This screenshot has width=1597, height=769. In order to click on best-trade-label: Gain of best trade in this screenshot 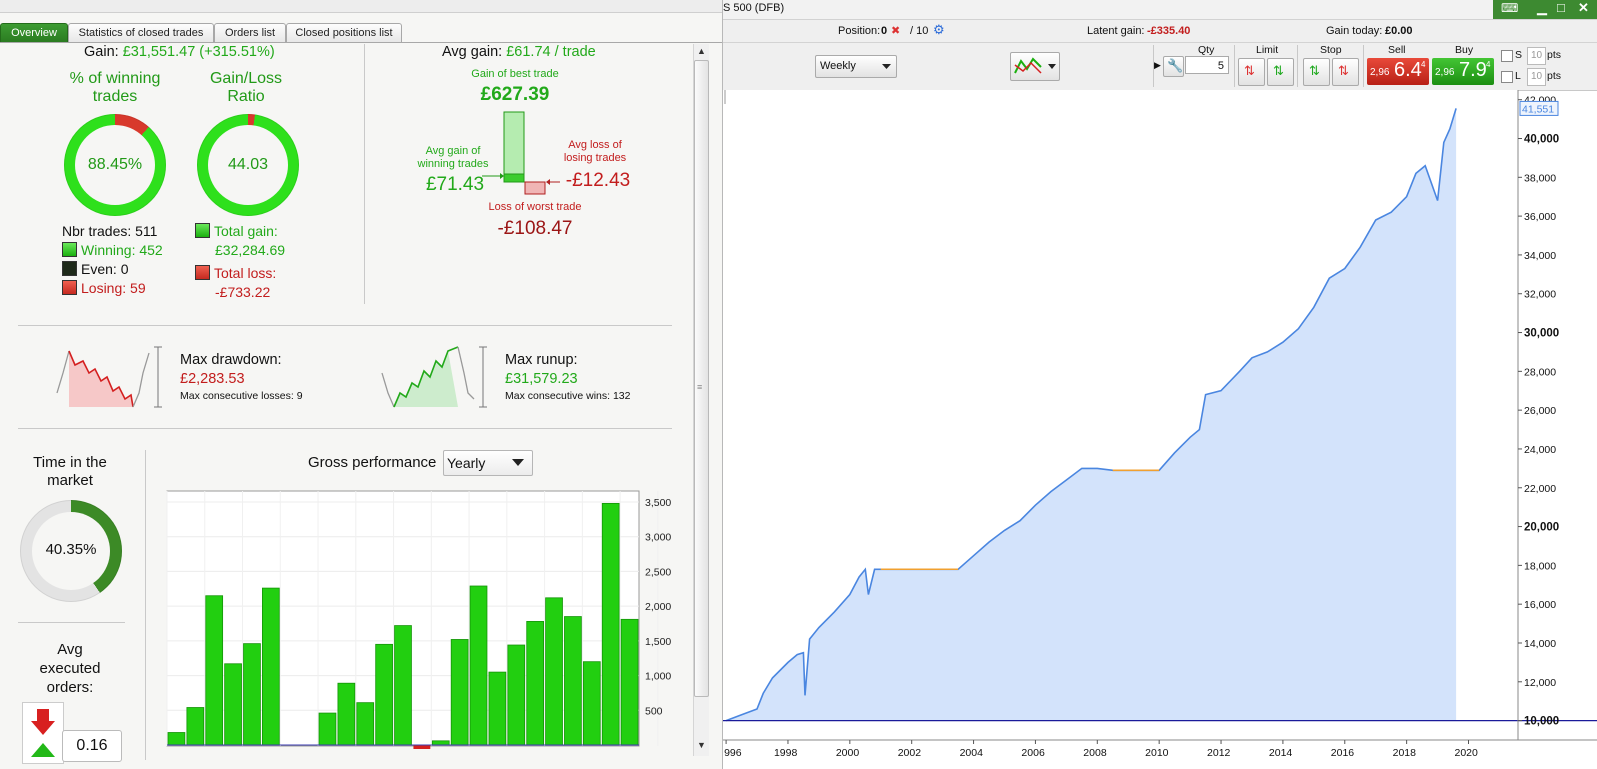, I will do `click(515, 74)`.